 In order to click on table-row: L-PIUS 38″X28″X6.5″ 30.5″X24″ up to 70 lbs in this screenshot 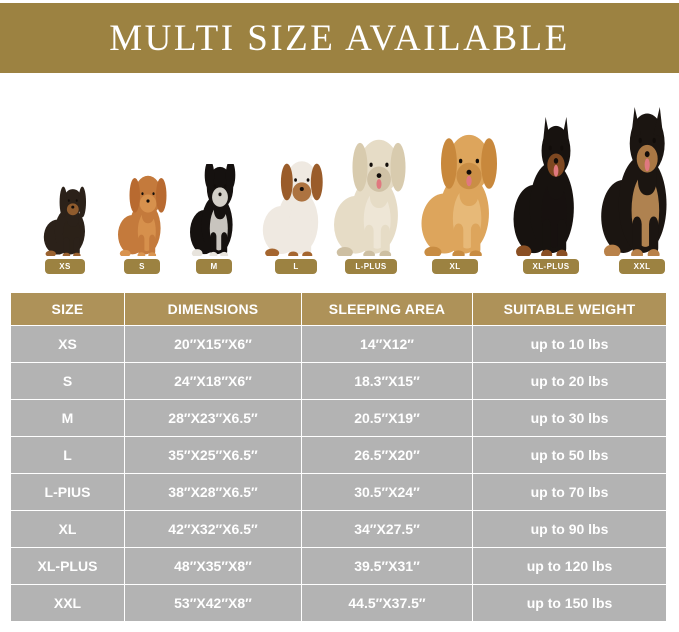, I will do `click(338, 492)`.